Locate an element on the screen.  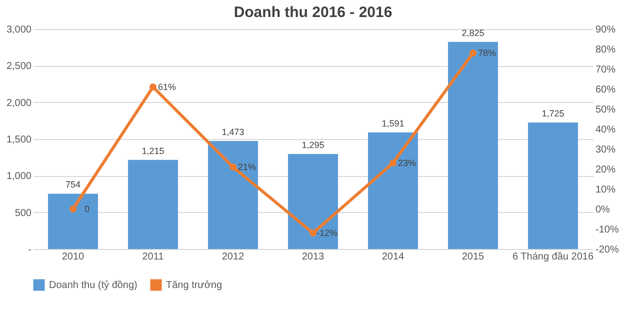
y-tick-label: - is located at coordinates (30, 250).